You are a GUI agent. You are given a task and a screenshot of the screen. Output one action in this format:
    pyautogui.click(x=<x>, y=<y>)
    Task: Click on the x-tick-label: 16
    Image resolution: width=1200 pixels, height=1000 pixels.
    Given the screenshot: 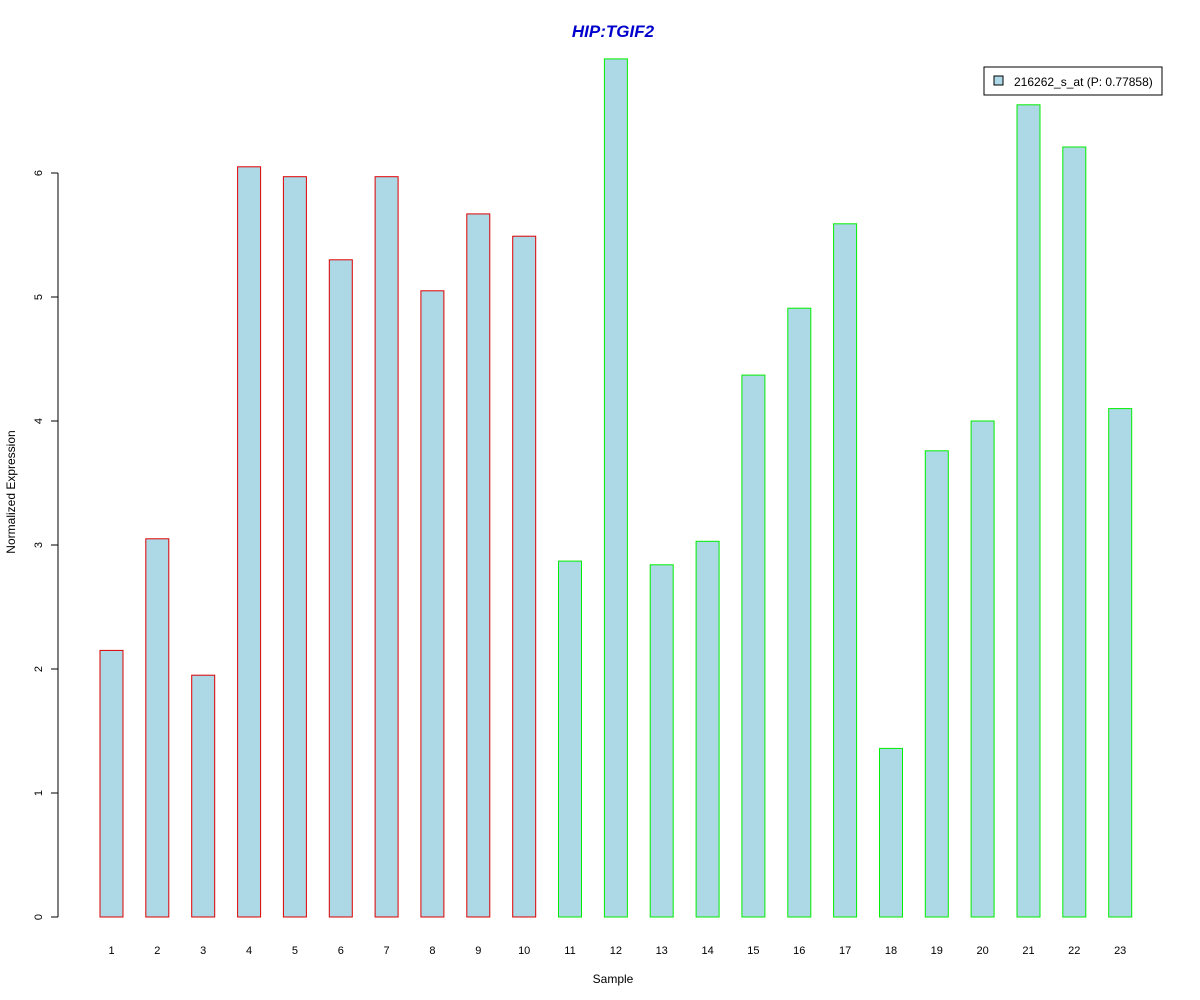 What is the action you would take?
    pyautogui.click(x=799, y=951)
    